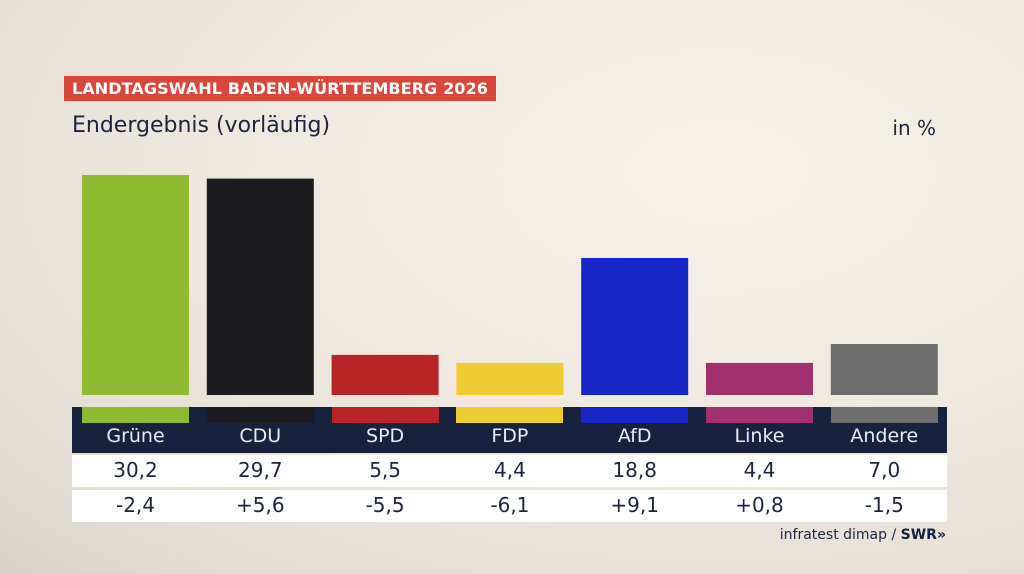  What do you see at coordinates (923, 535) in the screenshot?
I see `swr-logo: SWR»` at bounding box center [923, 535].